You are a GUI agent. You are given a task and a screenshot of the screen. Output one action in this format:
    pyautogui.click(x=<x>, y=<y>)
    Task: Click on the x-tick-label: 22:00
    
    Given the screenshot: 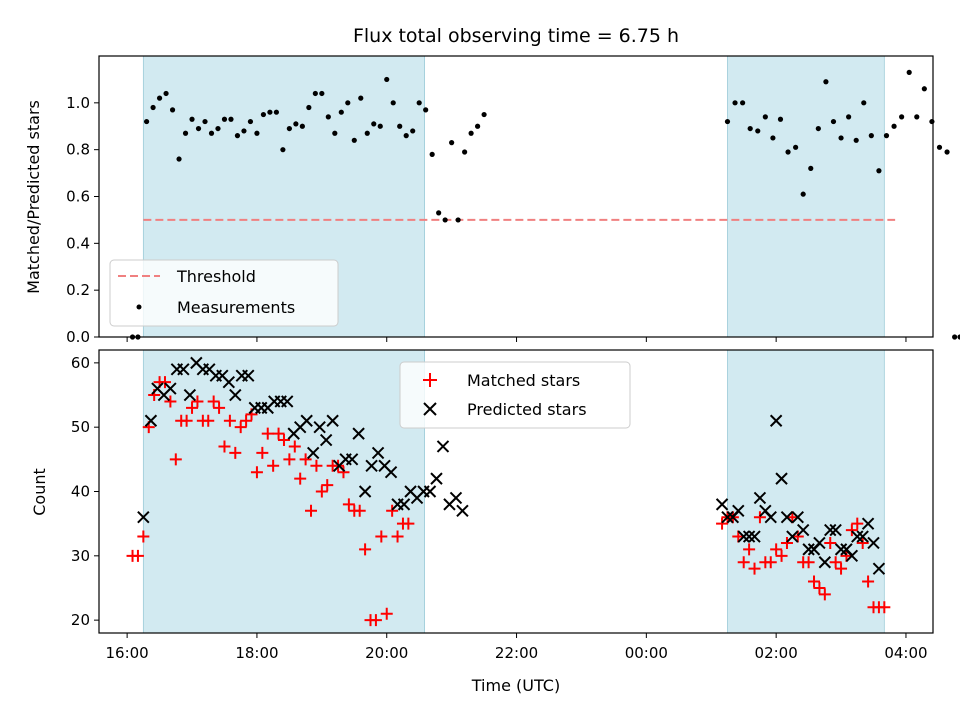 What is the action you would take?
    pyautogui.click(x=516, y=653)
    